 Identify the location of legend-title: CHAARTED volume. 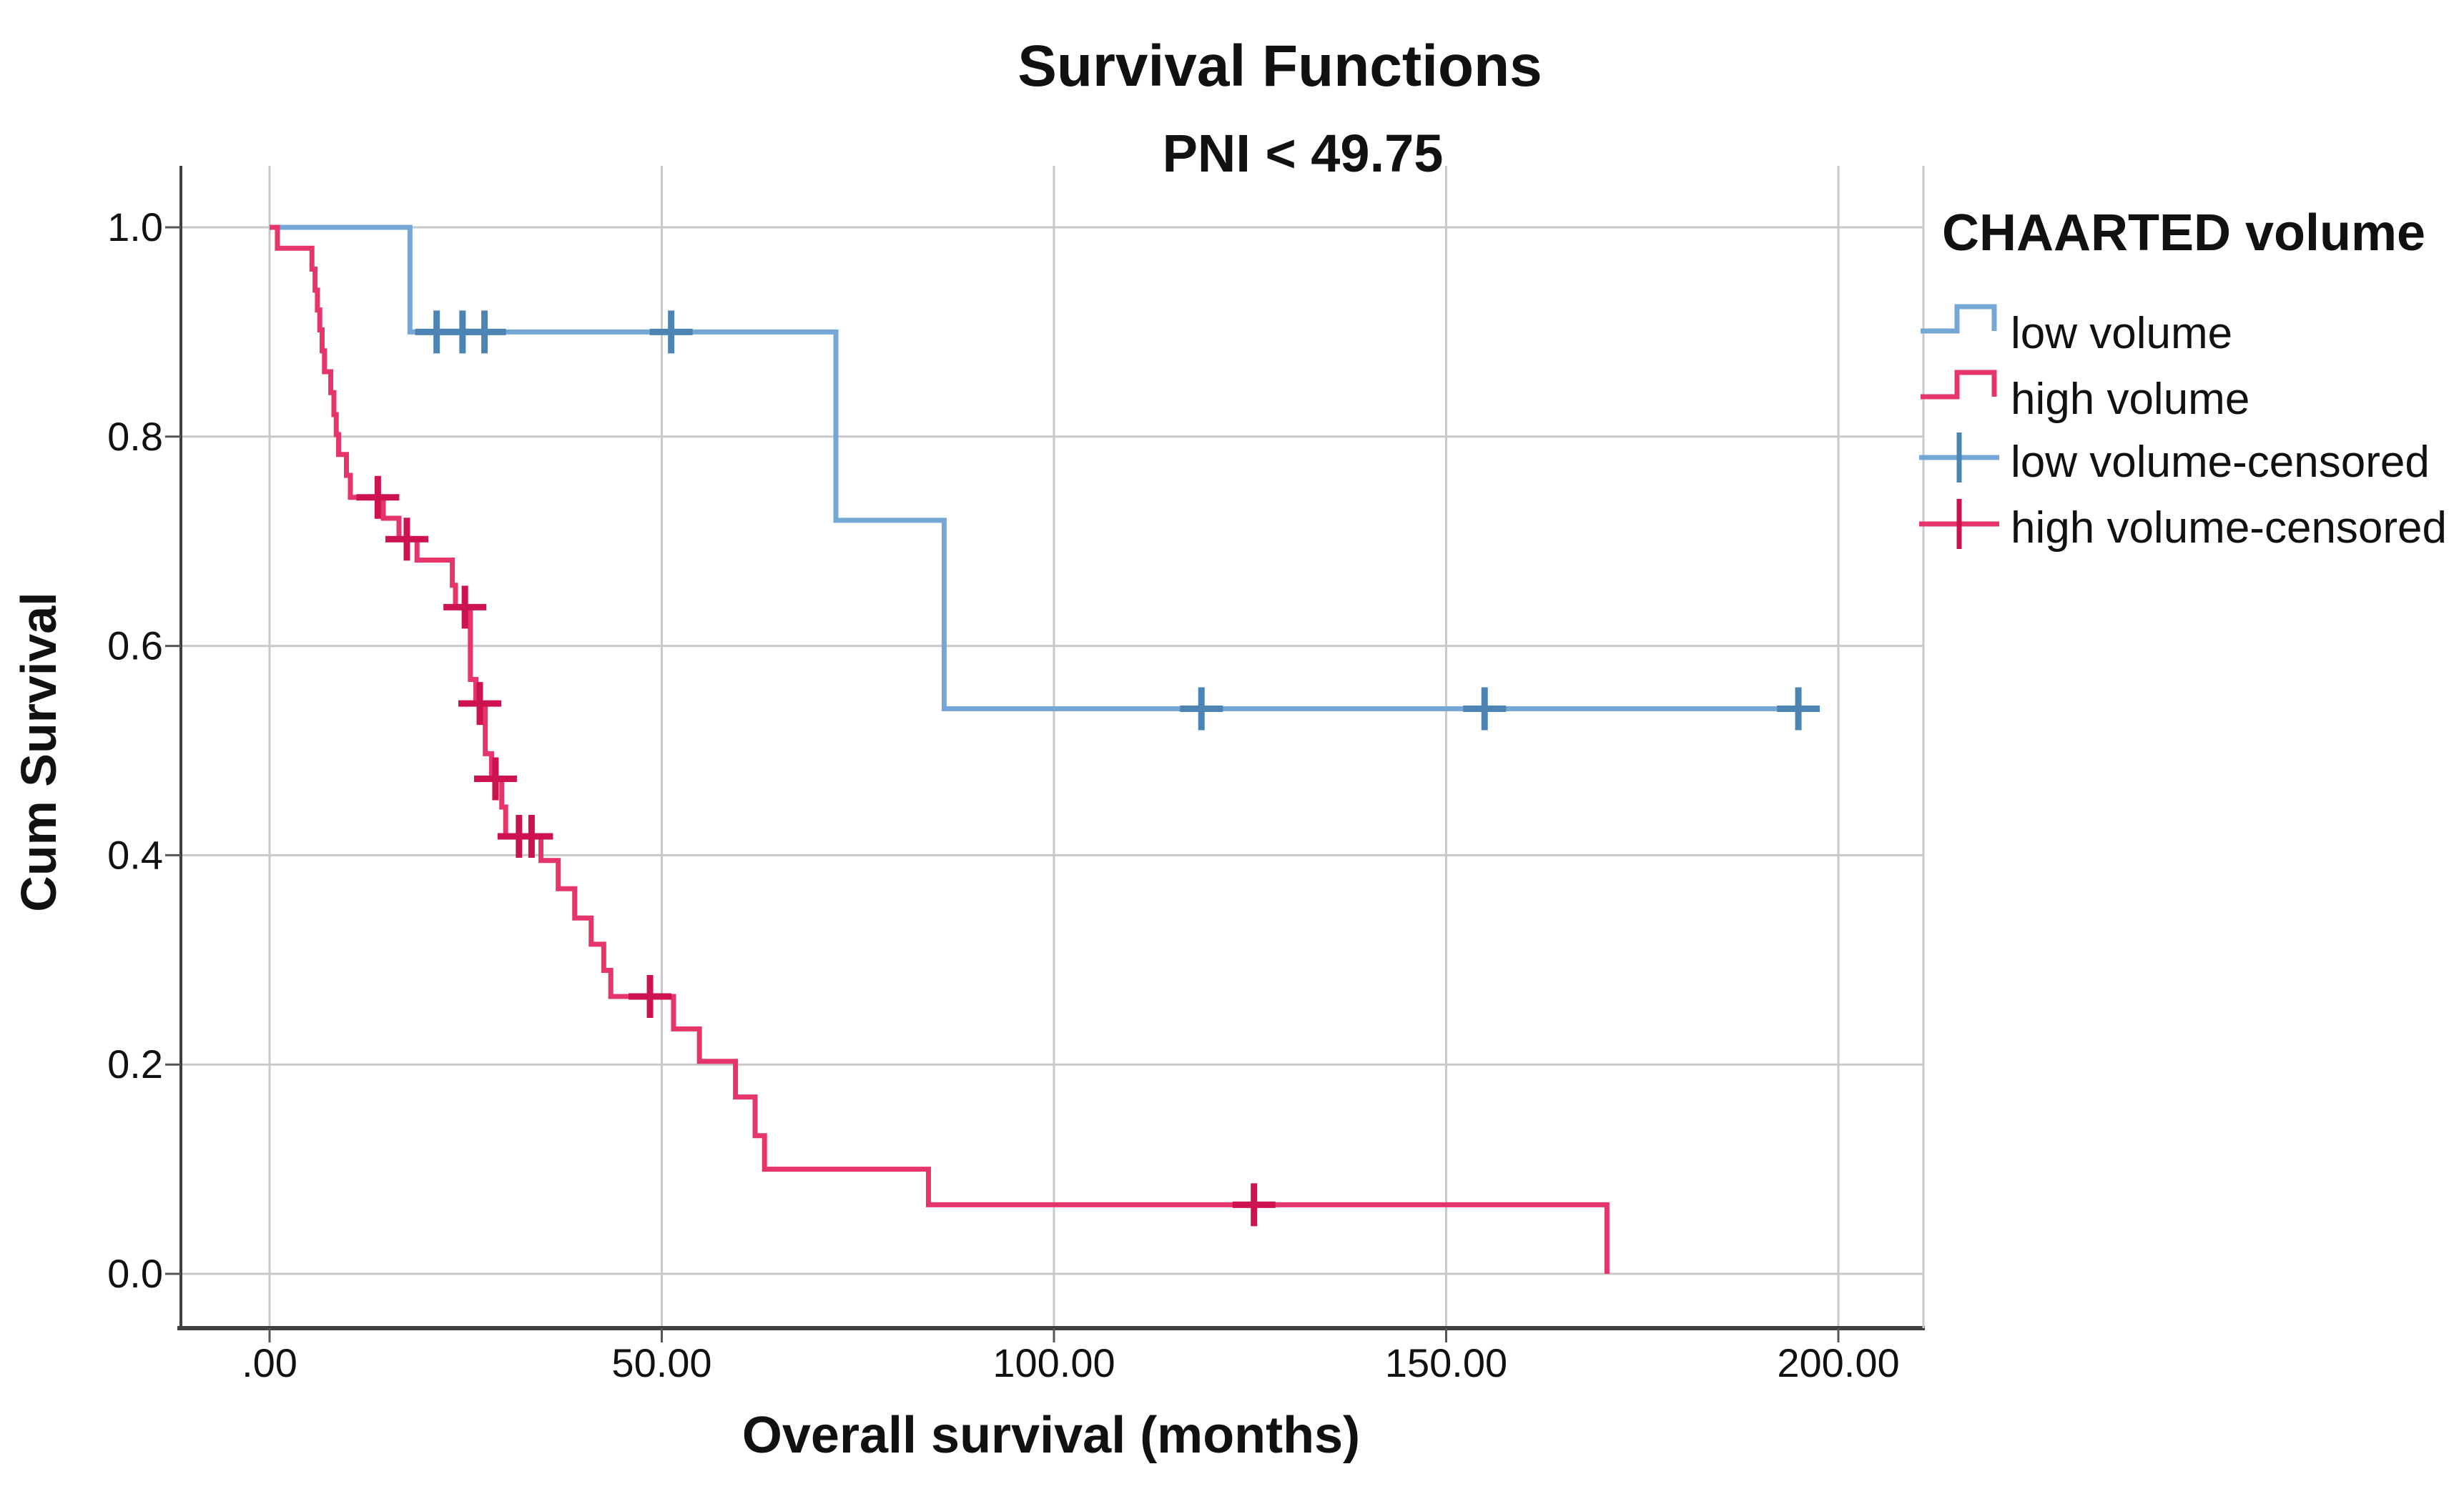
(2183, 233).